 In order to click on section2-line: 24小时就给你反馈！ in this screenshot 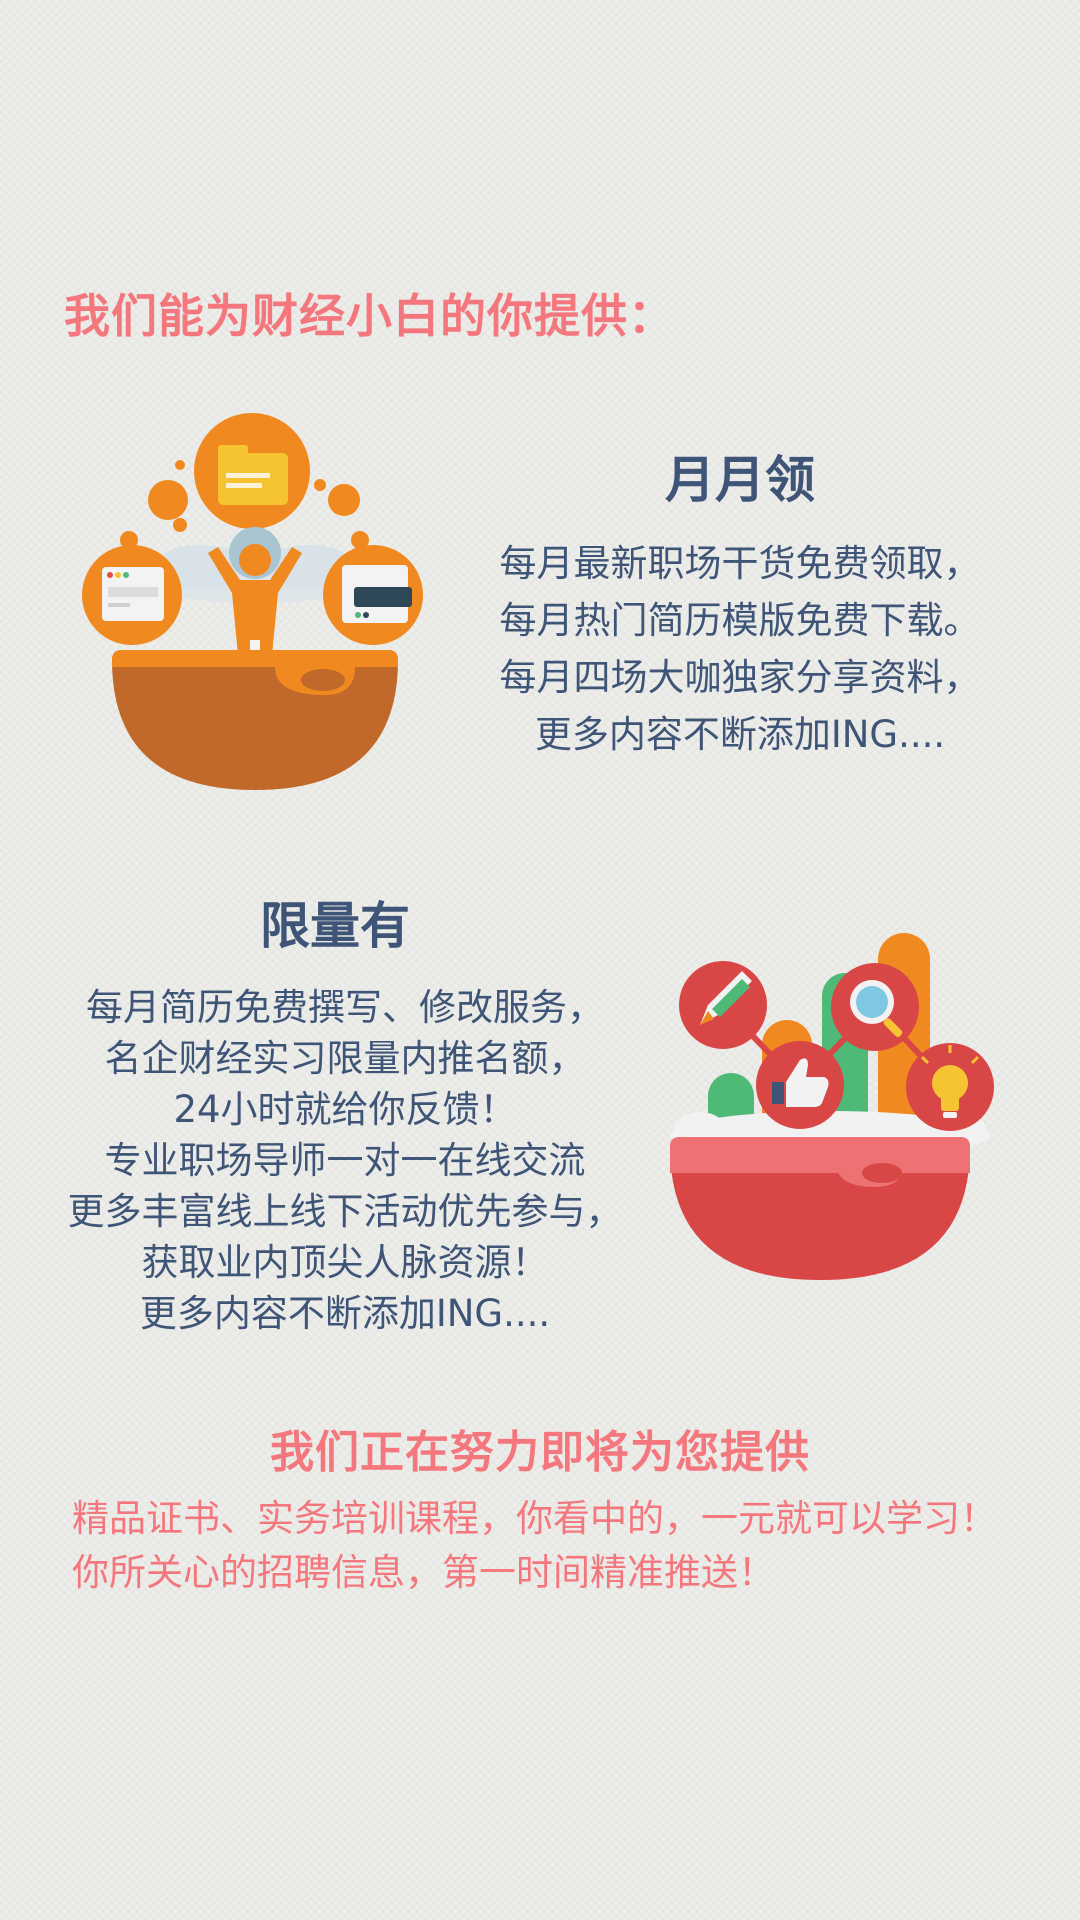, I will do `click(345, 1109)`.